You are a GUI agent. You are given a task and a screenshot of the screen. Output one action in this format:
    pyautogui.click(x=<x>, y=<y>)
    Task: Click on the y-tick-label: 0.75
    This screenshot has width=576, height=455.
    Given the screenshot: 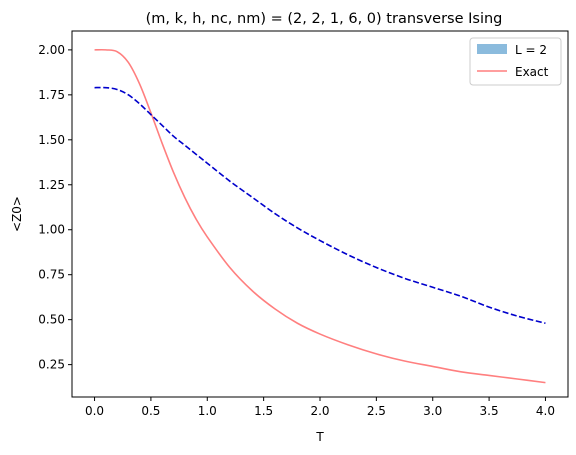 What is the action you would take?
    pyautogui.click(x=51, y=275)
    